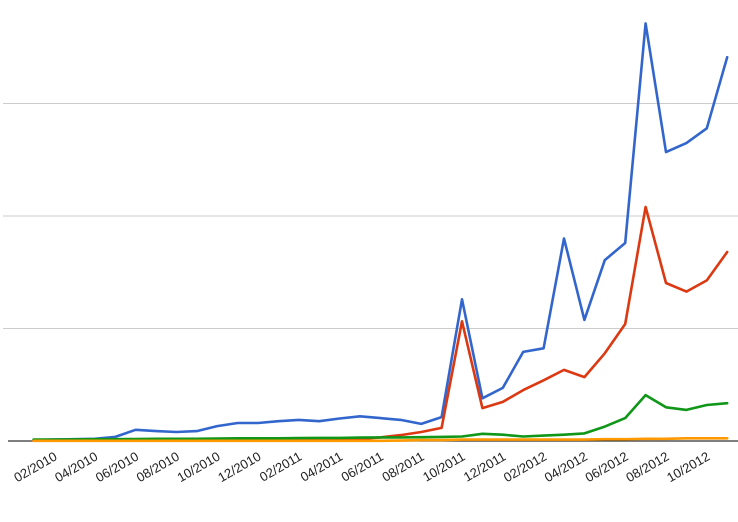 The width and height of the screenshot is (738, 522). Describe the element at coordinates (198, 467) in the screenshot. I see `x-tick-label: 10/2010` at that location.